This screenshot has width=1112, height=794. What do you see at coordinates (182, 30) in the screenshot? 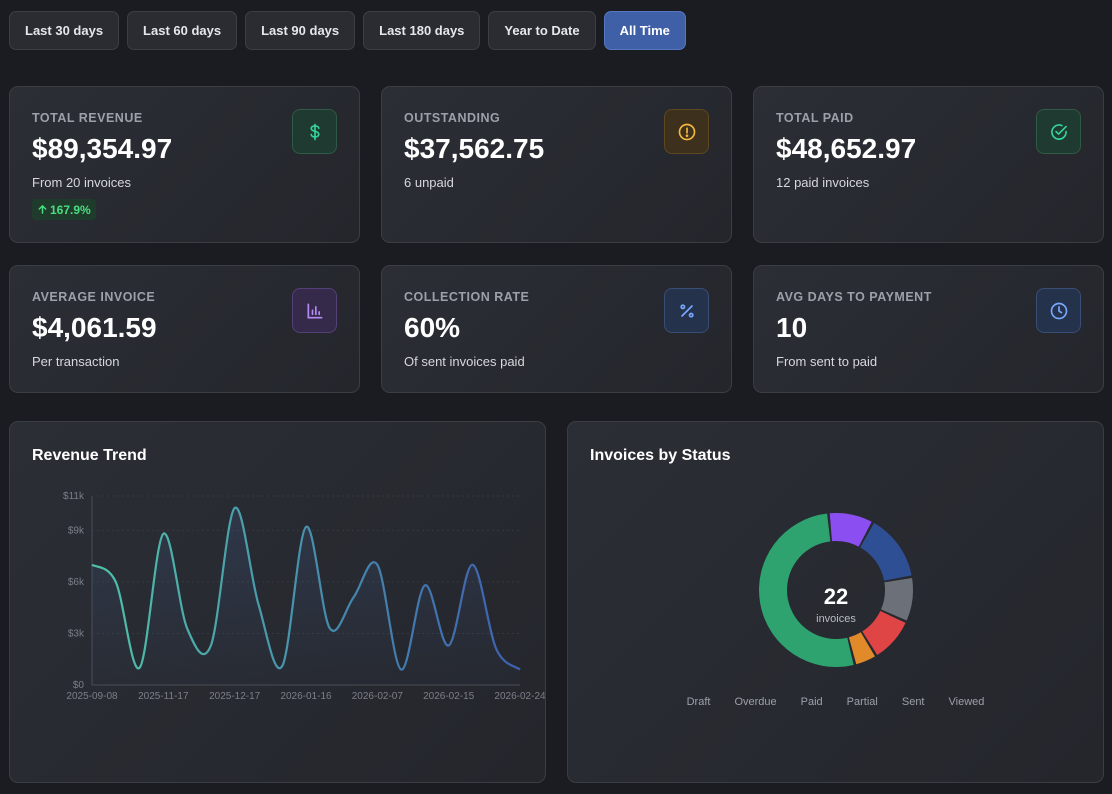
I see `filter-last-60-days: Last 60 days` at bounding box center [182, 30].